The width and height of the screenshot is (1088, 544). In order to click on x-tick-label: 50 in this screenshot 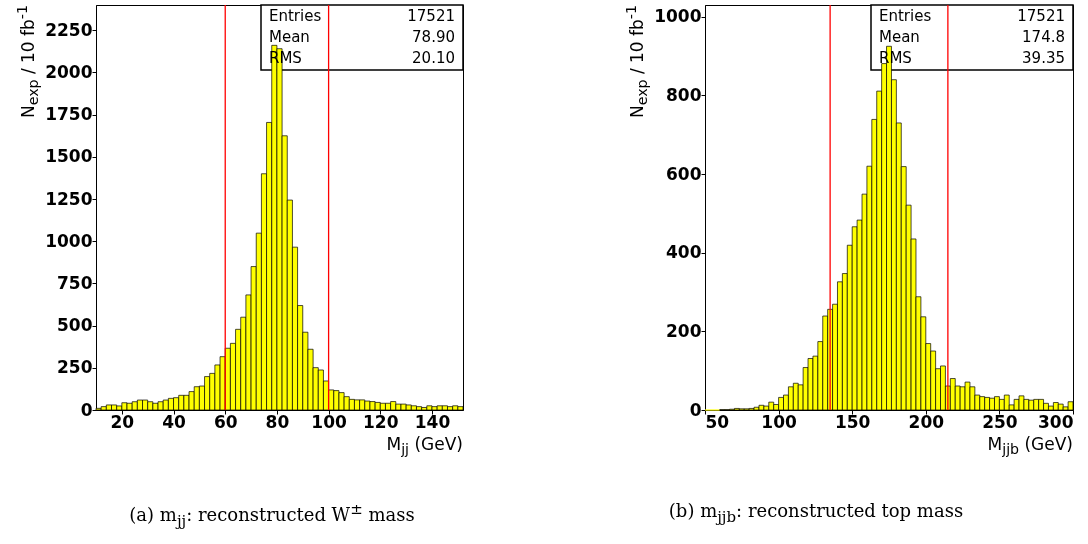, I will do `click(717, 421)`.